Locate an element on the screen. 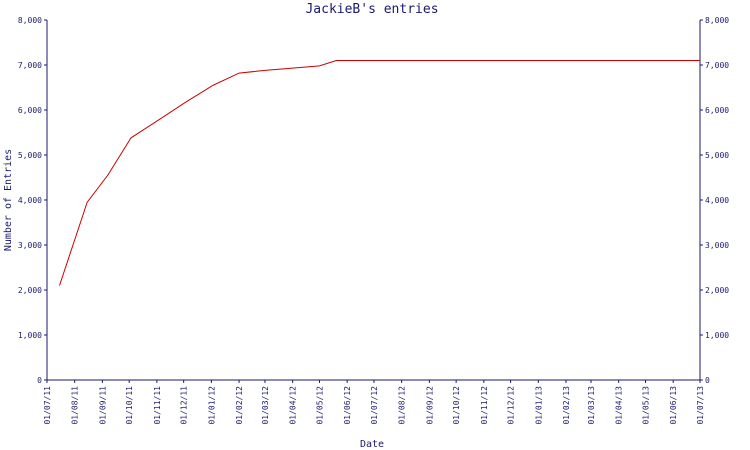 This screenshot has width=750, height=450. y-axis-title: Number of Entries is located at coordinates (8, 200).